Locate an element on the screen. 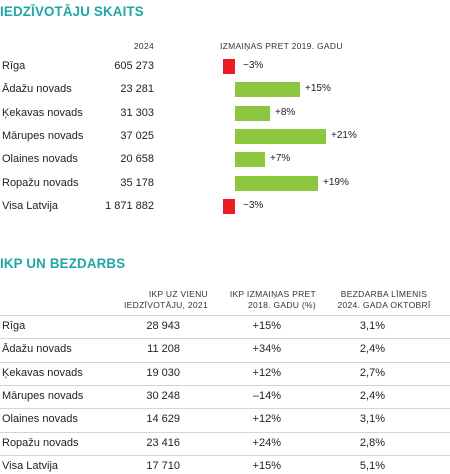  gdp-row-per-capita: 23 416 is located at coordinates (163, 443).